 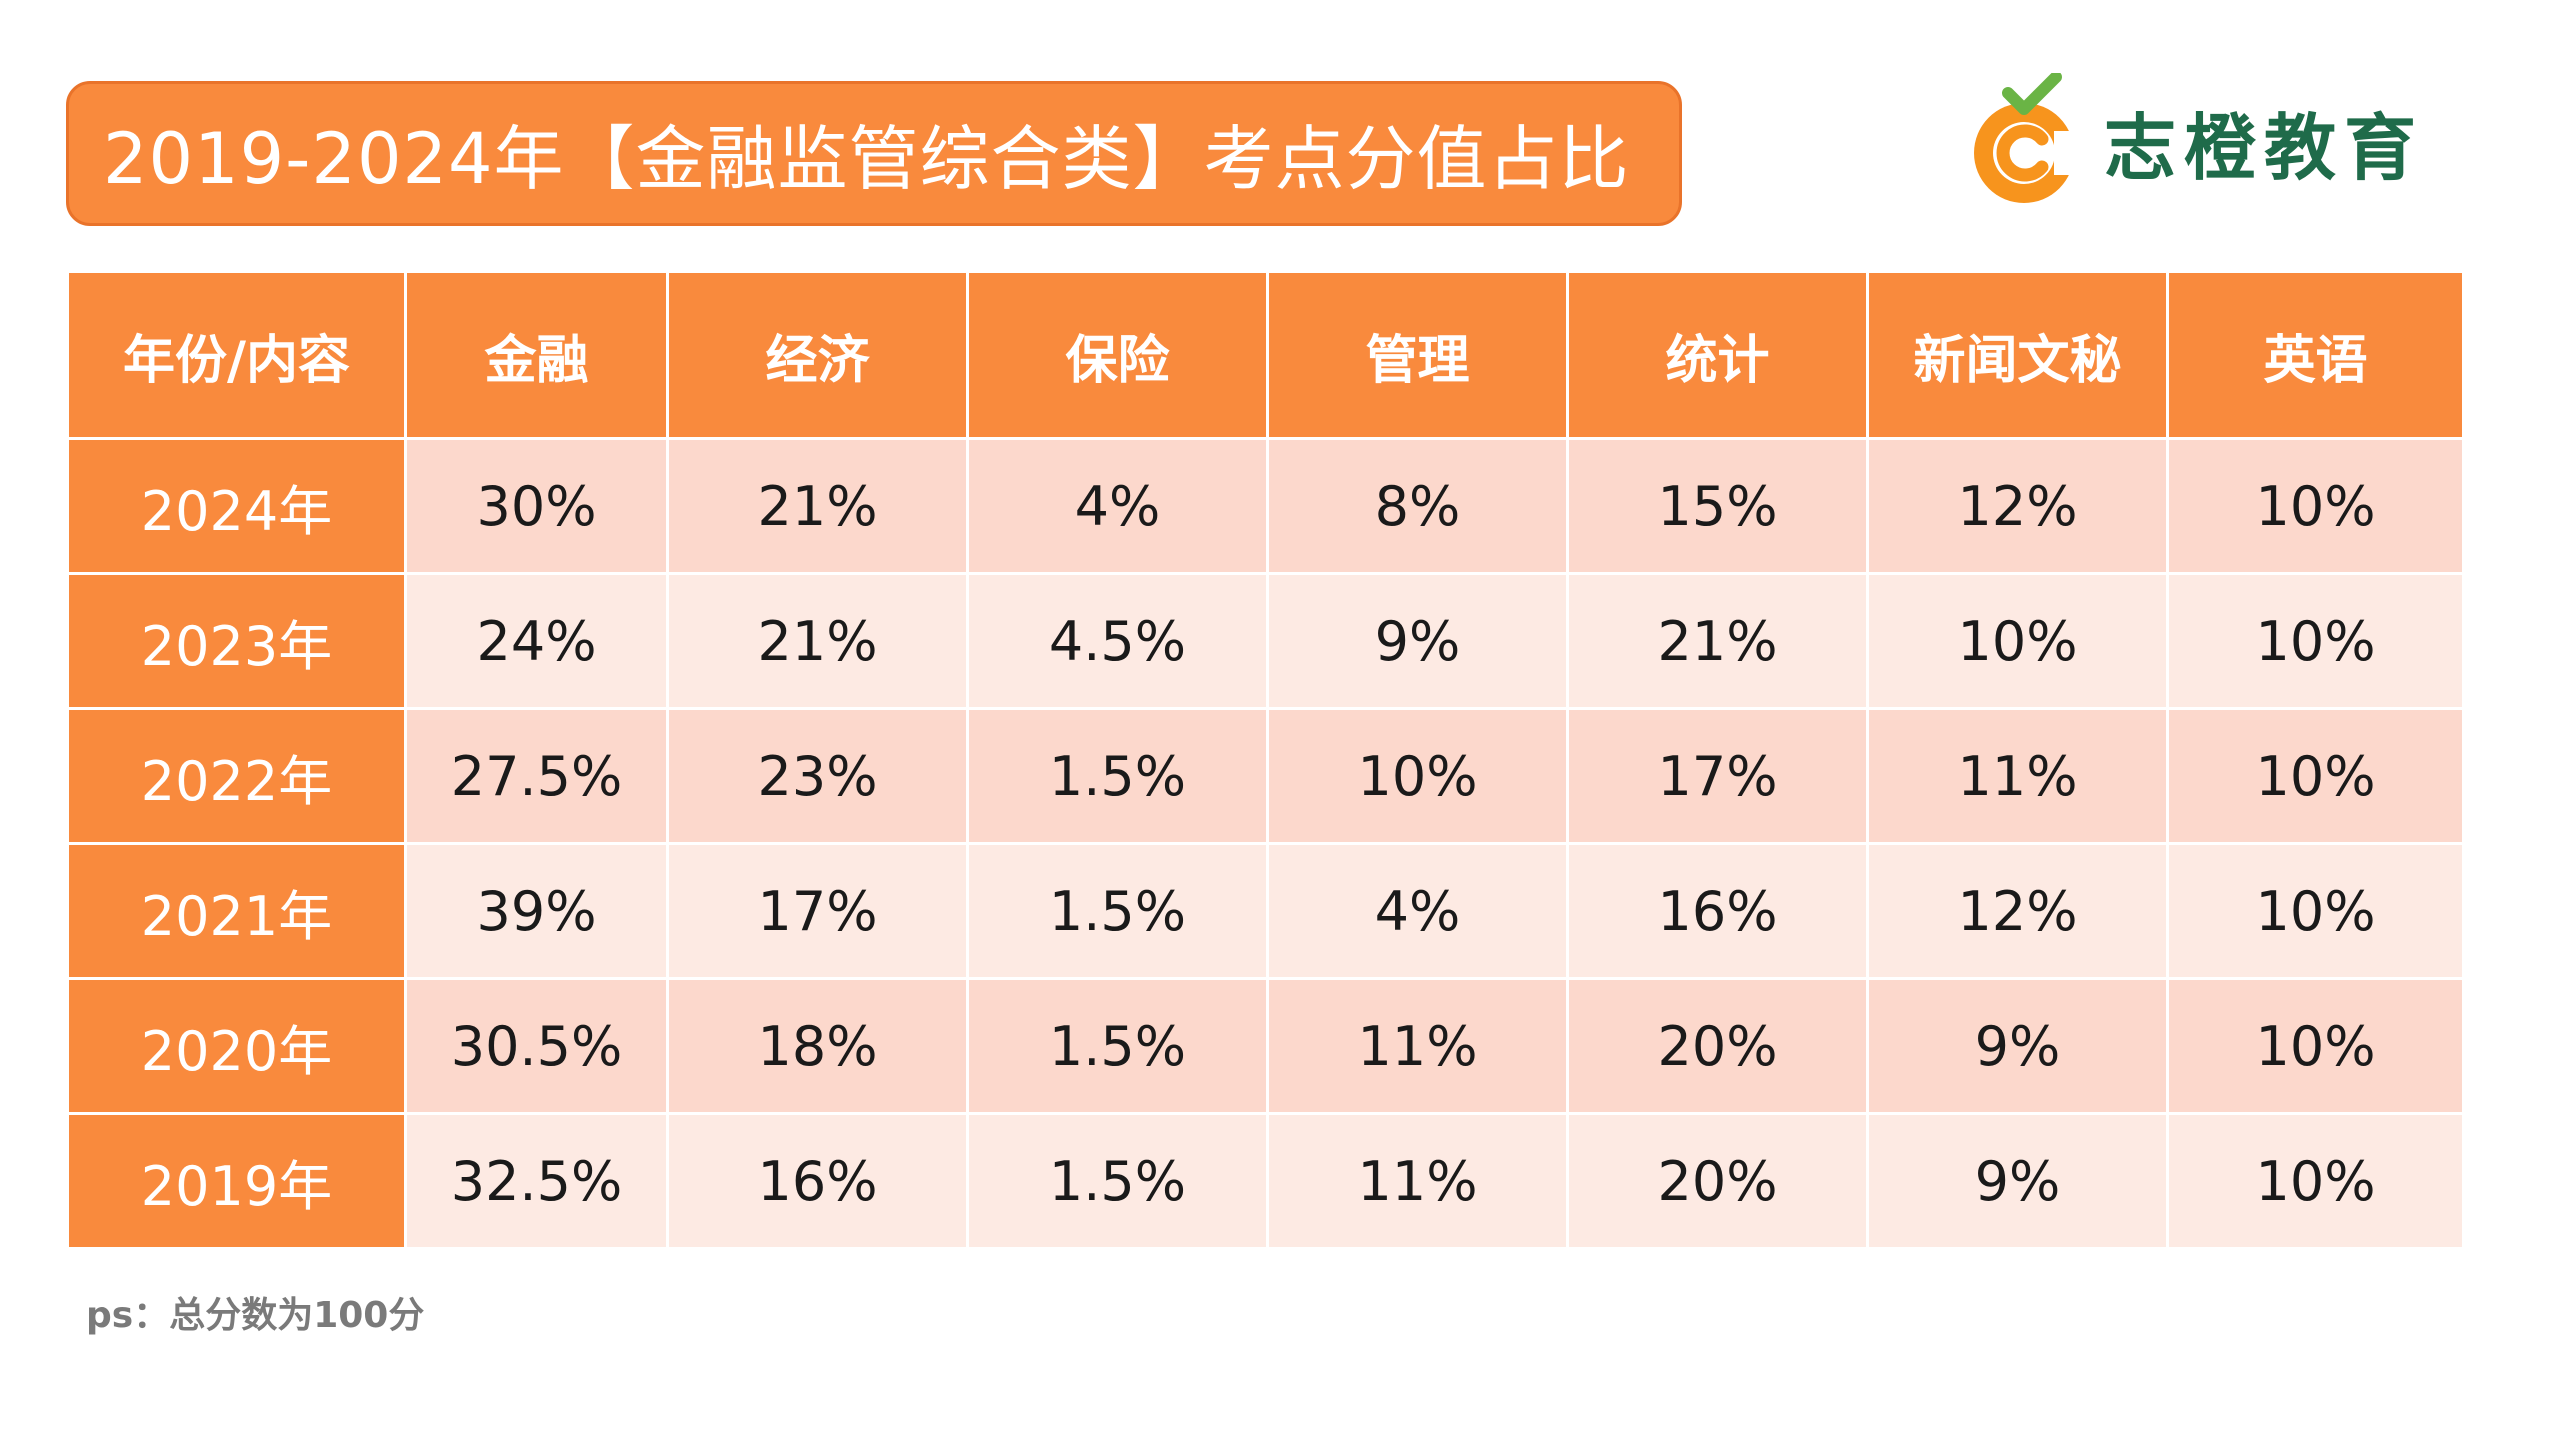 I want to click on header-english: 英语, so click(x=2315, y=355).